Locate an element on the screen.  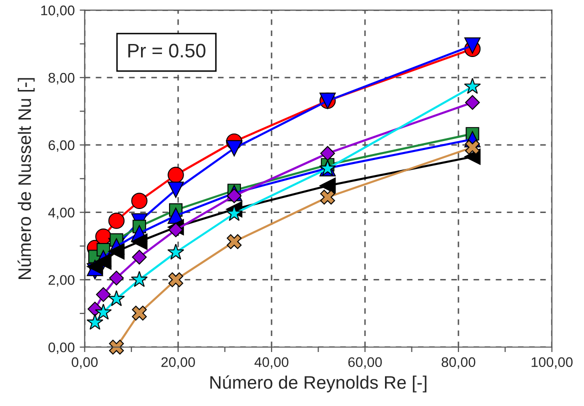
y-axis-title: Número de Nusselt Nu [-] is located at coordinates (26, 178).